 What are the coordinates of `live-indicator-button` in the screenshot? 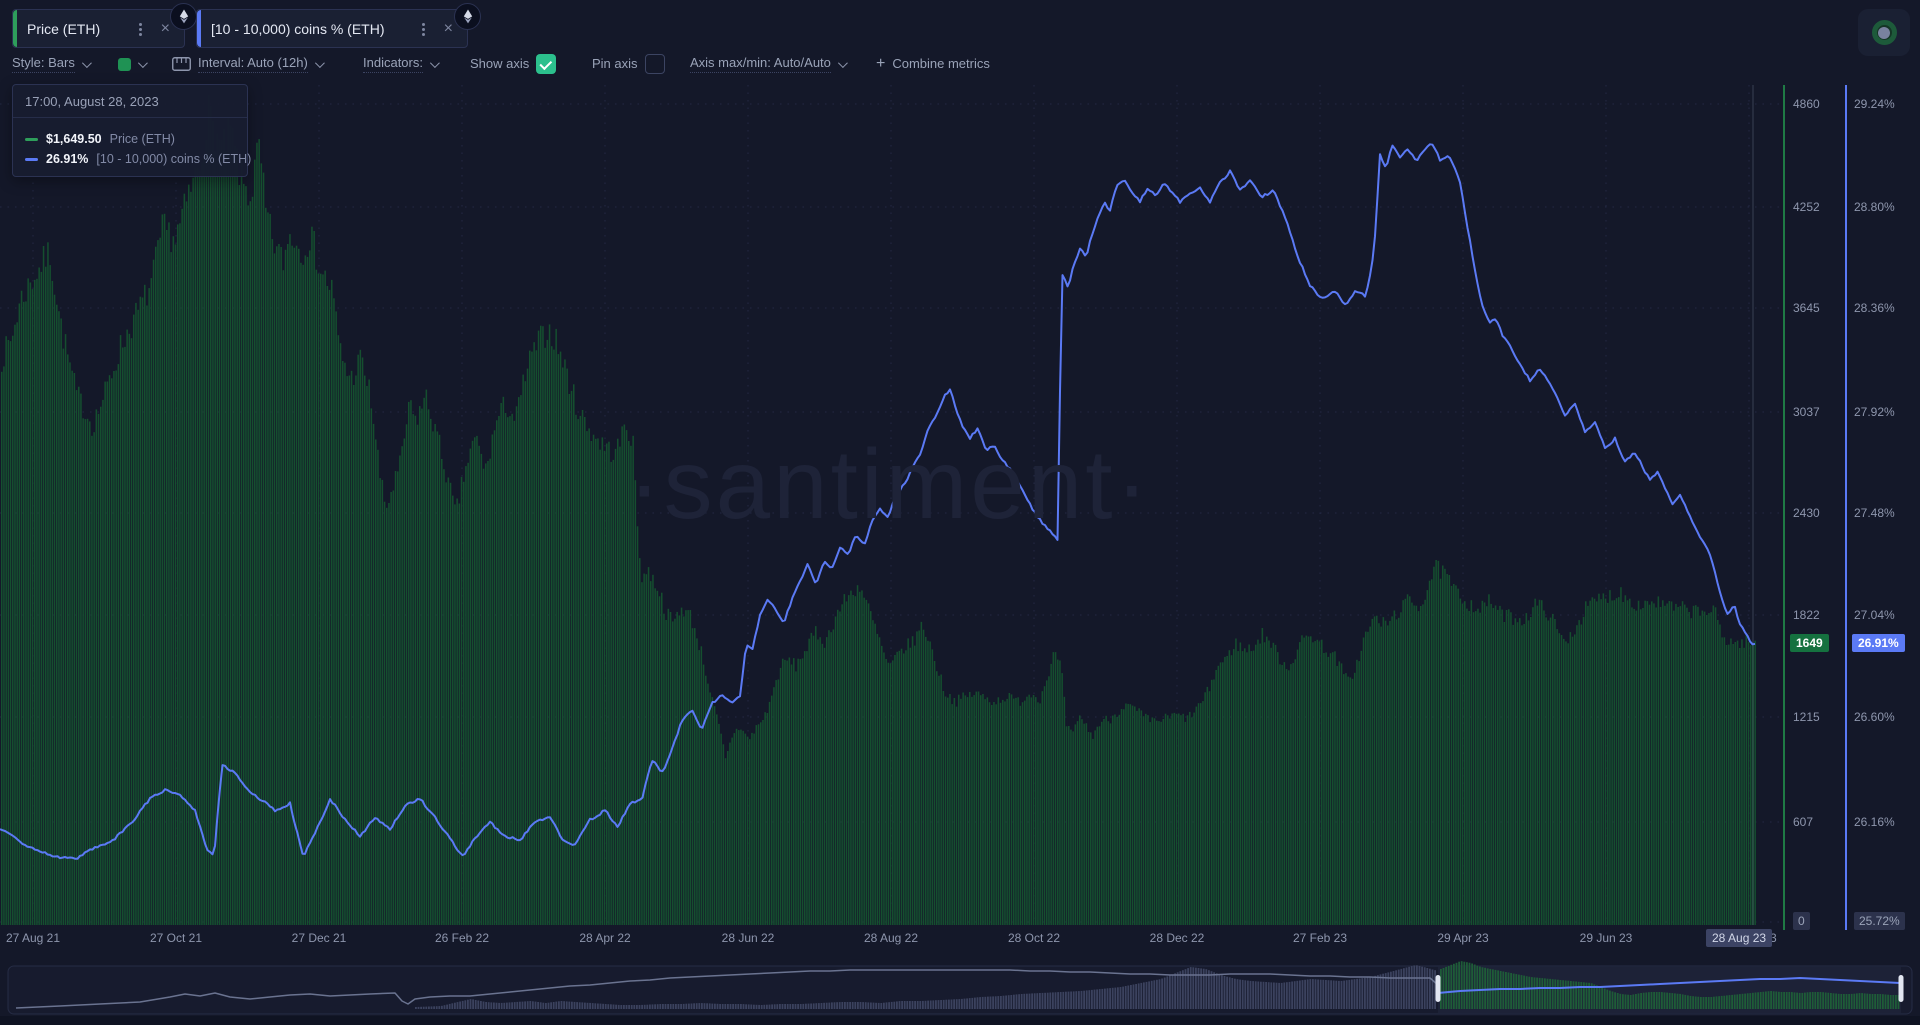 It's located at (1884, 32).